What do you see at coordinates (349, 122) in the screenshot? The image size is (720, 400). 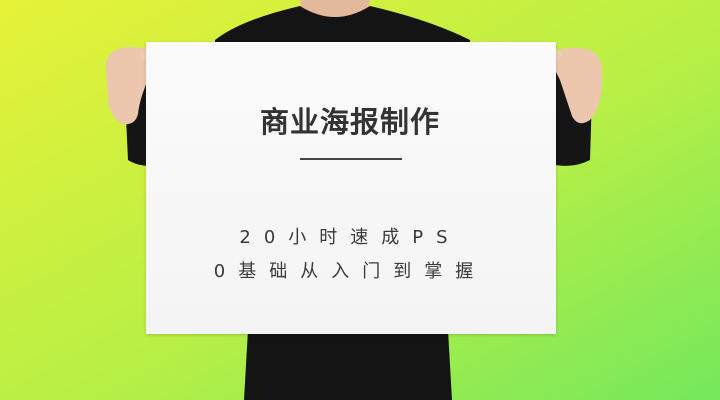 I see `poster-title: 商业海报制作` at bounding box center [349, 122].